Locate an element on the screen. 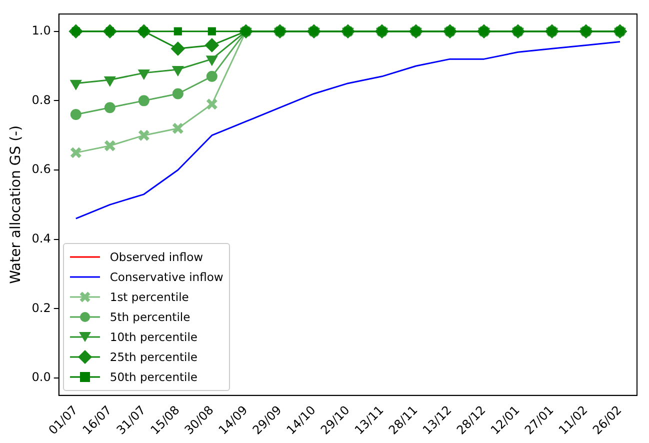 The width and height of the screenshot is (649, 443). y-tick-label: 0.2 is located at coordinates (41, 307).